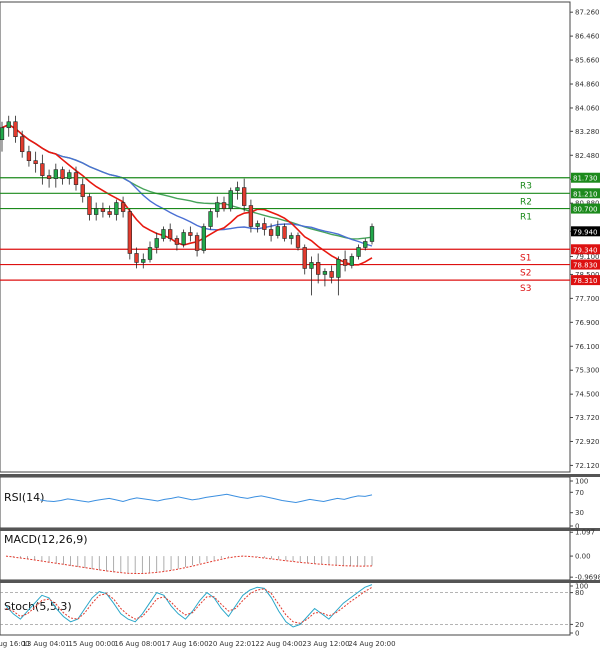 The height and width of the screenshot is (652, 600). I want to click on stoch-tick-label: 100, so click(581, 587).